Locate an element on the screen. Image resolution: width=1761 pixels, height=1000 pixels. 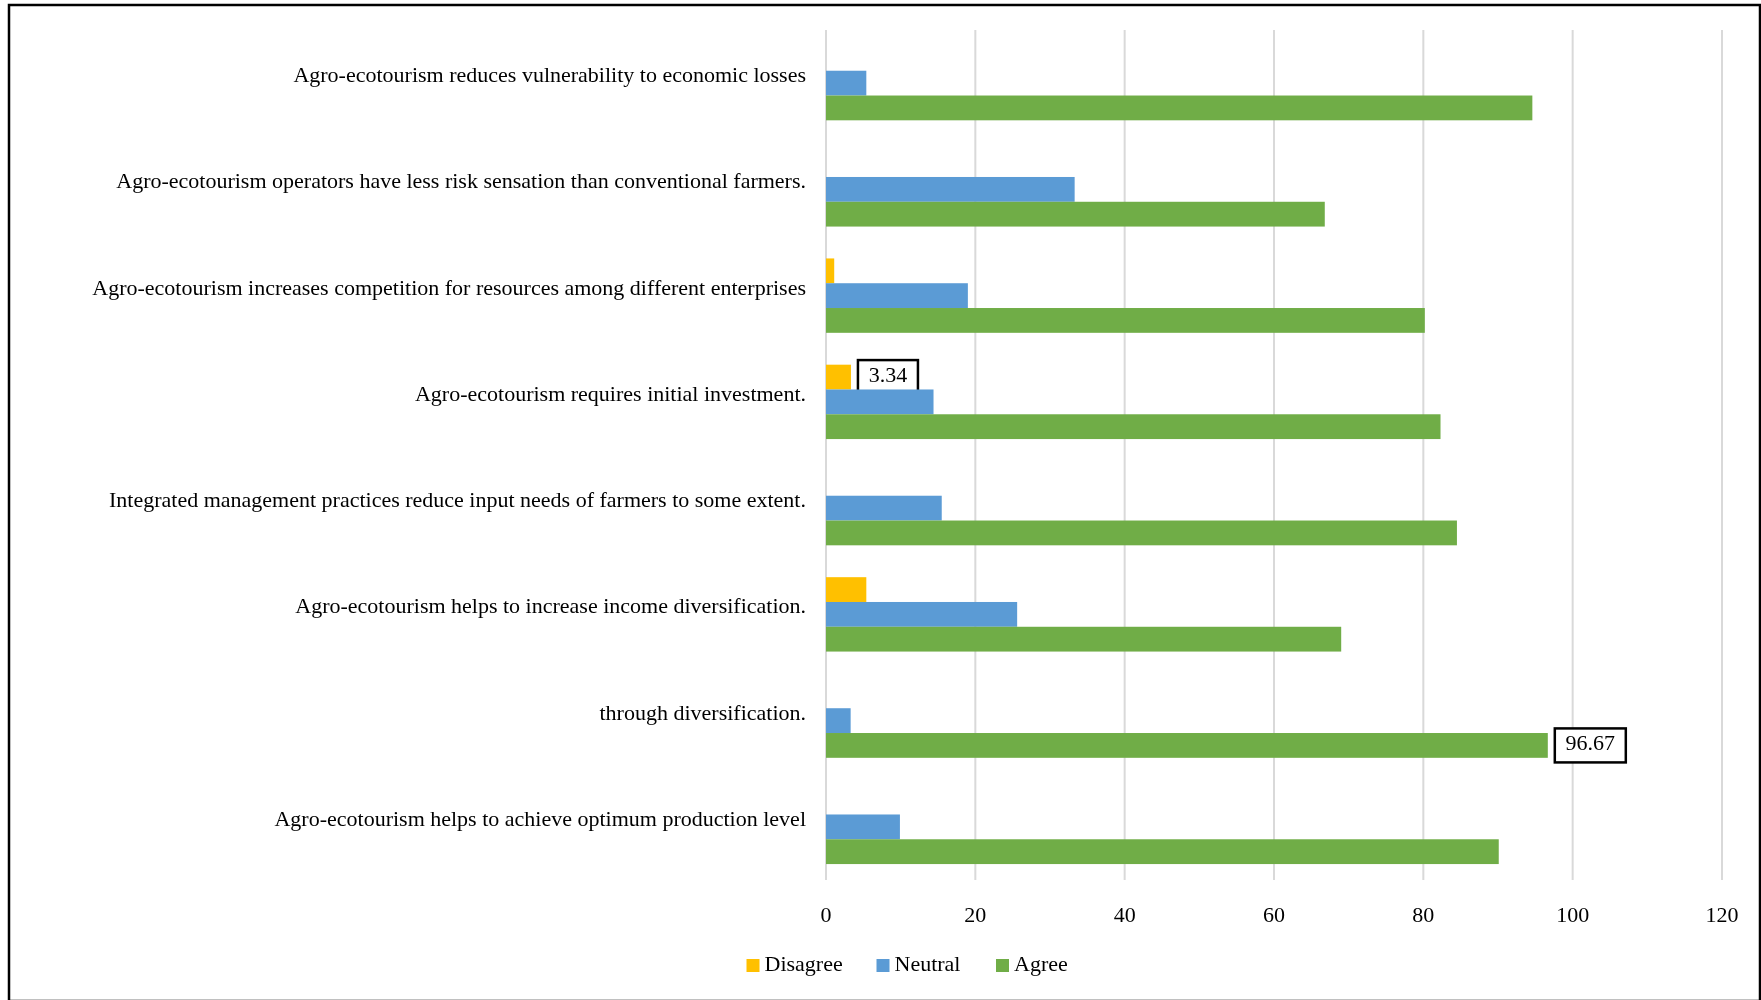
y-tick-label: Agro-ecotourism helps to achieve optimum production level is located at coordinates (540, 818).